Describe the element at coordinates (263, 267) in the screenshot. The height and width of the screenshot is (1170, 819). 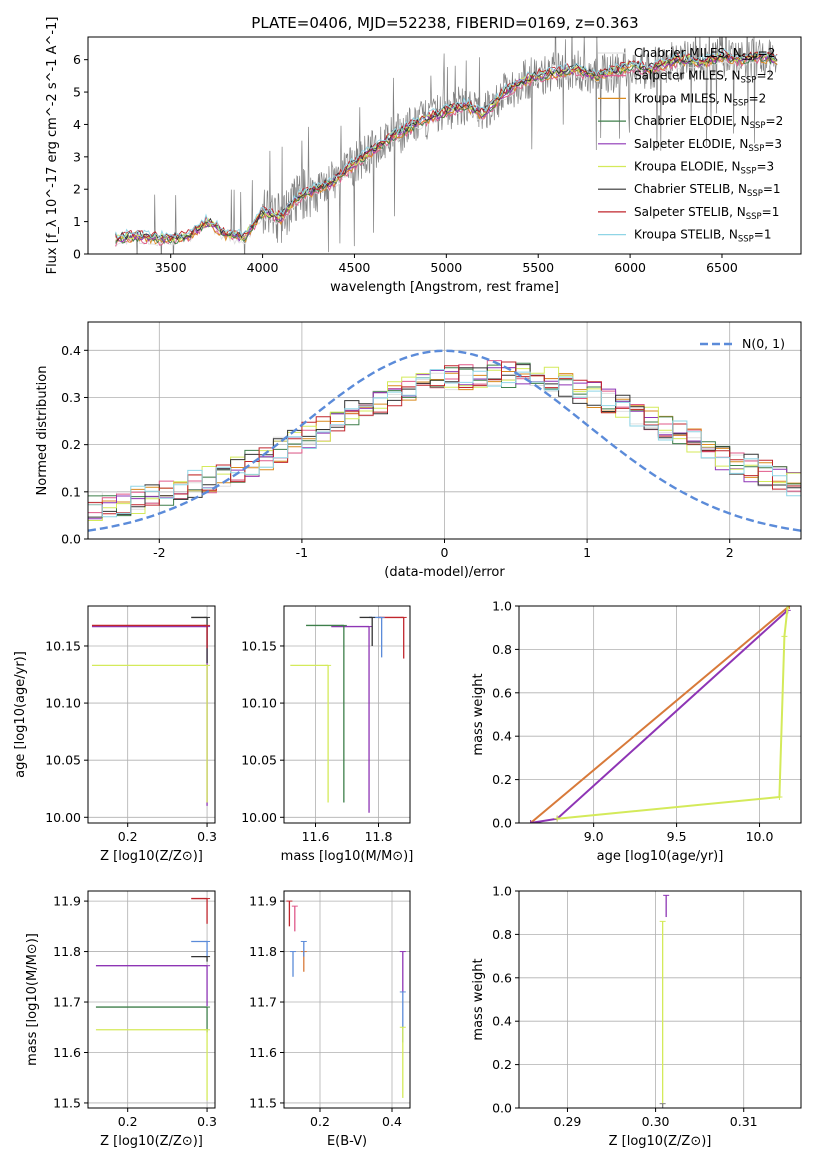
I see `x-tick-label: 4000` at that location.